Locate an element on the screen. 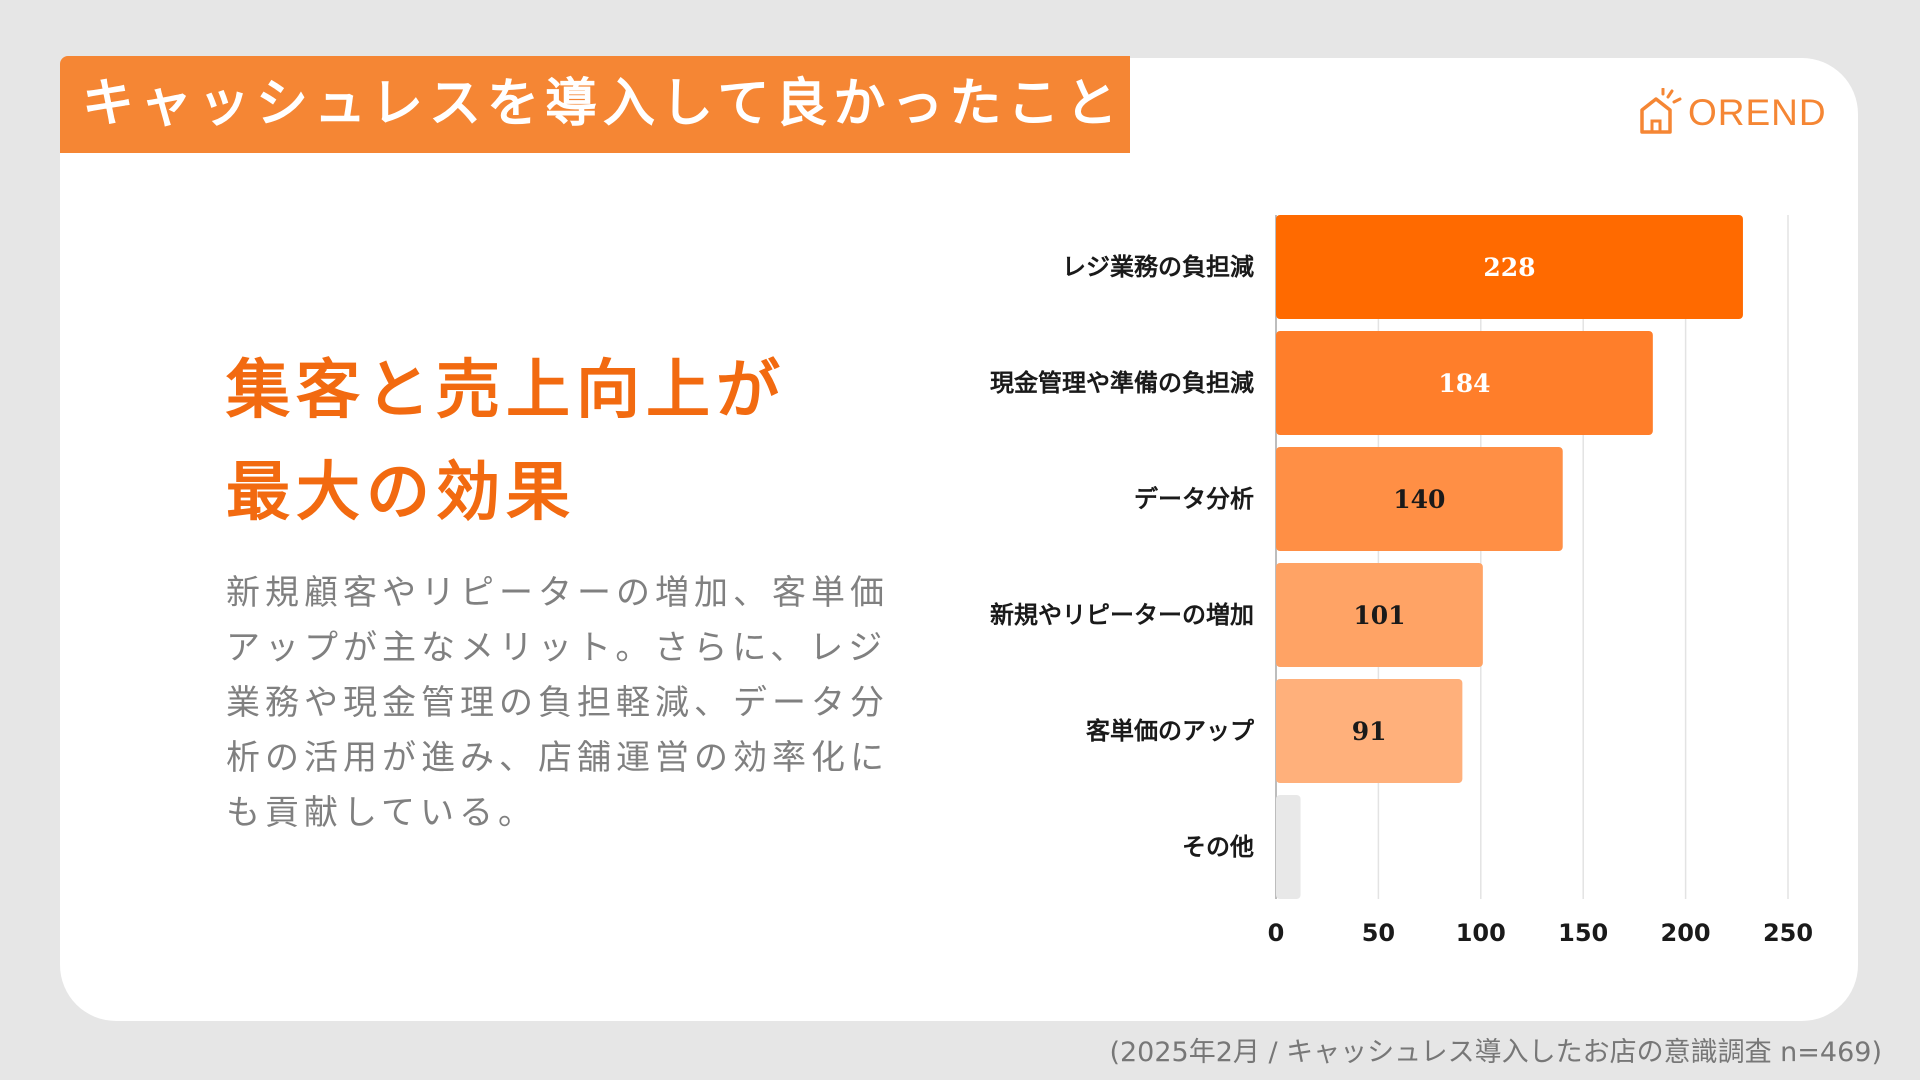  category-label: その他 is located at coordinates (1218, 847).